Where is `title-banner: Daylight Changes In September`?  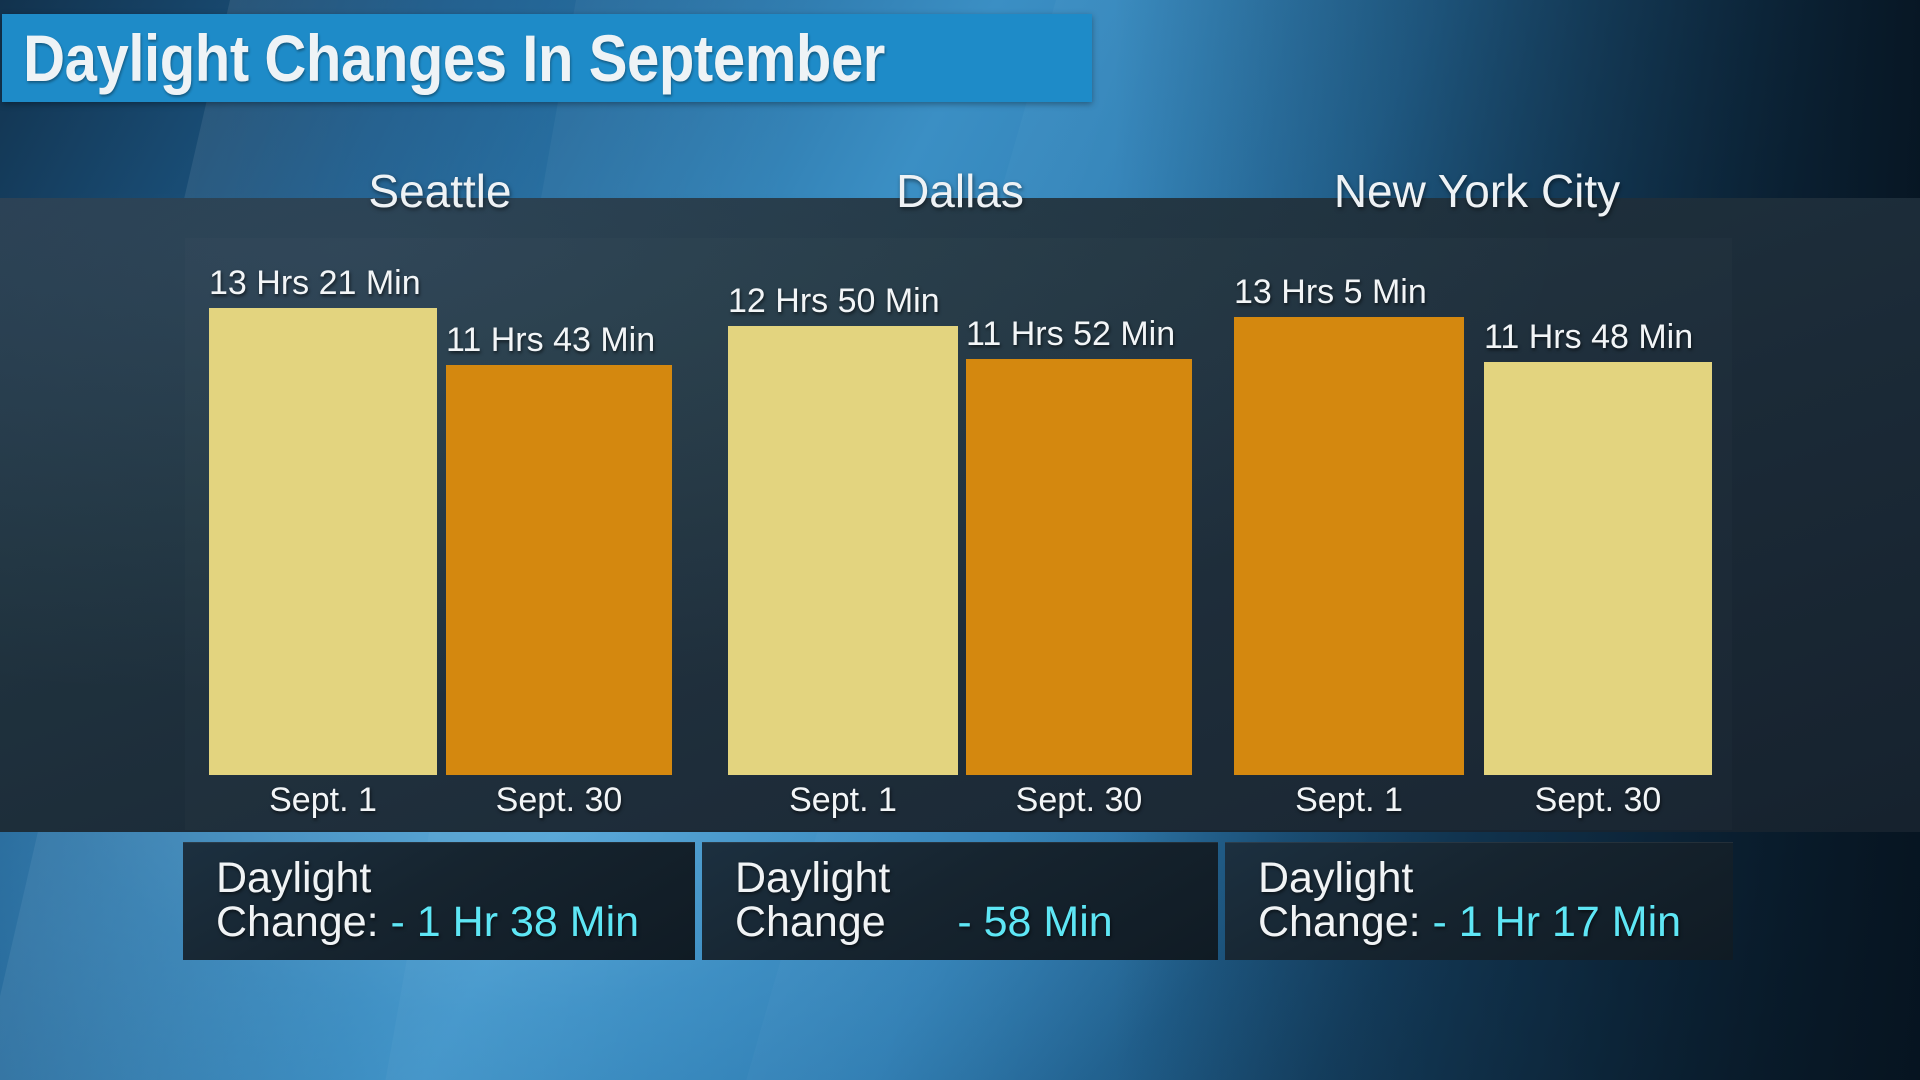
title-banner: Daylight Changes In September is located at coordinates (547, 58).